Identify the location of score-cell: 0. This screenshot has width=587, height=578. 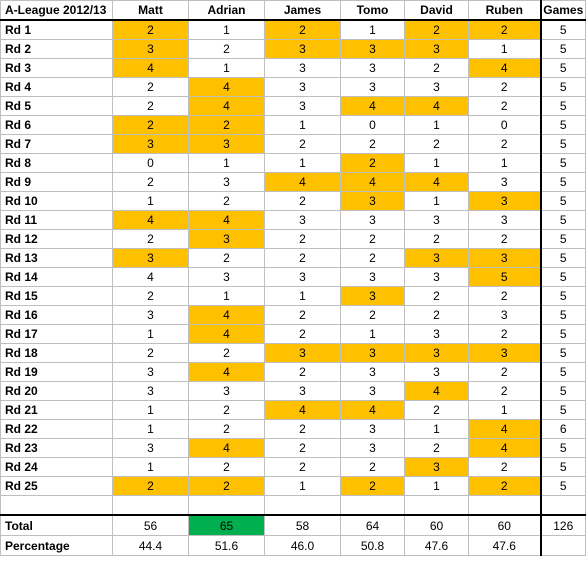
(372, 125).